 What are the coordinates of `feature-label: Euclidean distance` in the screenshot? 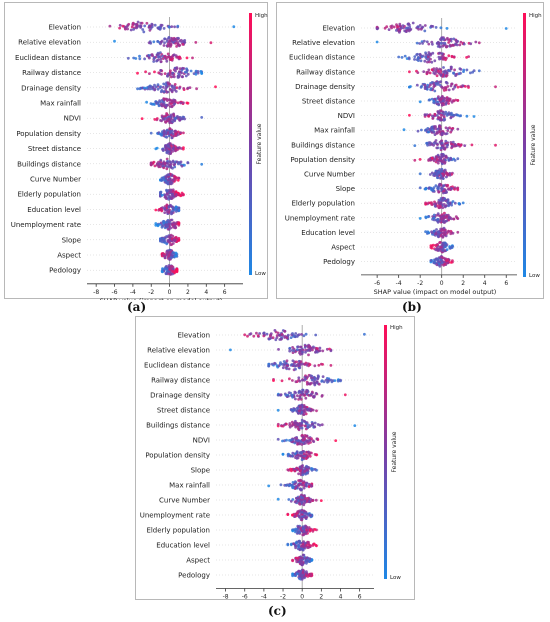 It's located at (322, 58).